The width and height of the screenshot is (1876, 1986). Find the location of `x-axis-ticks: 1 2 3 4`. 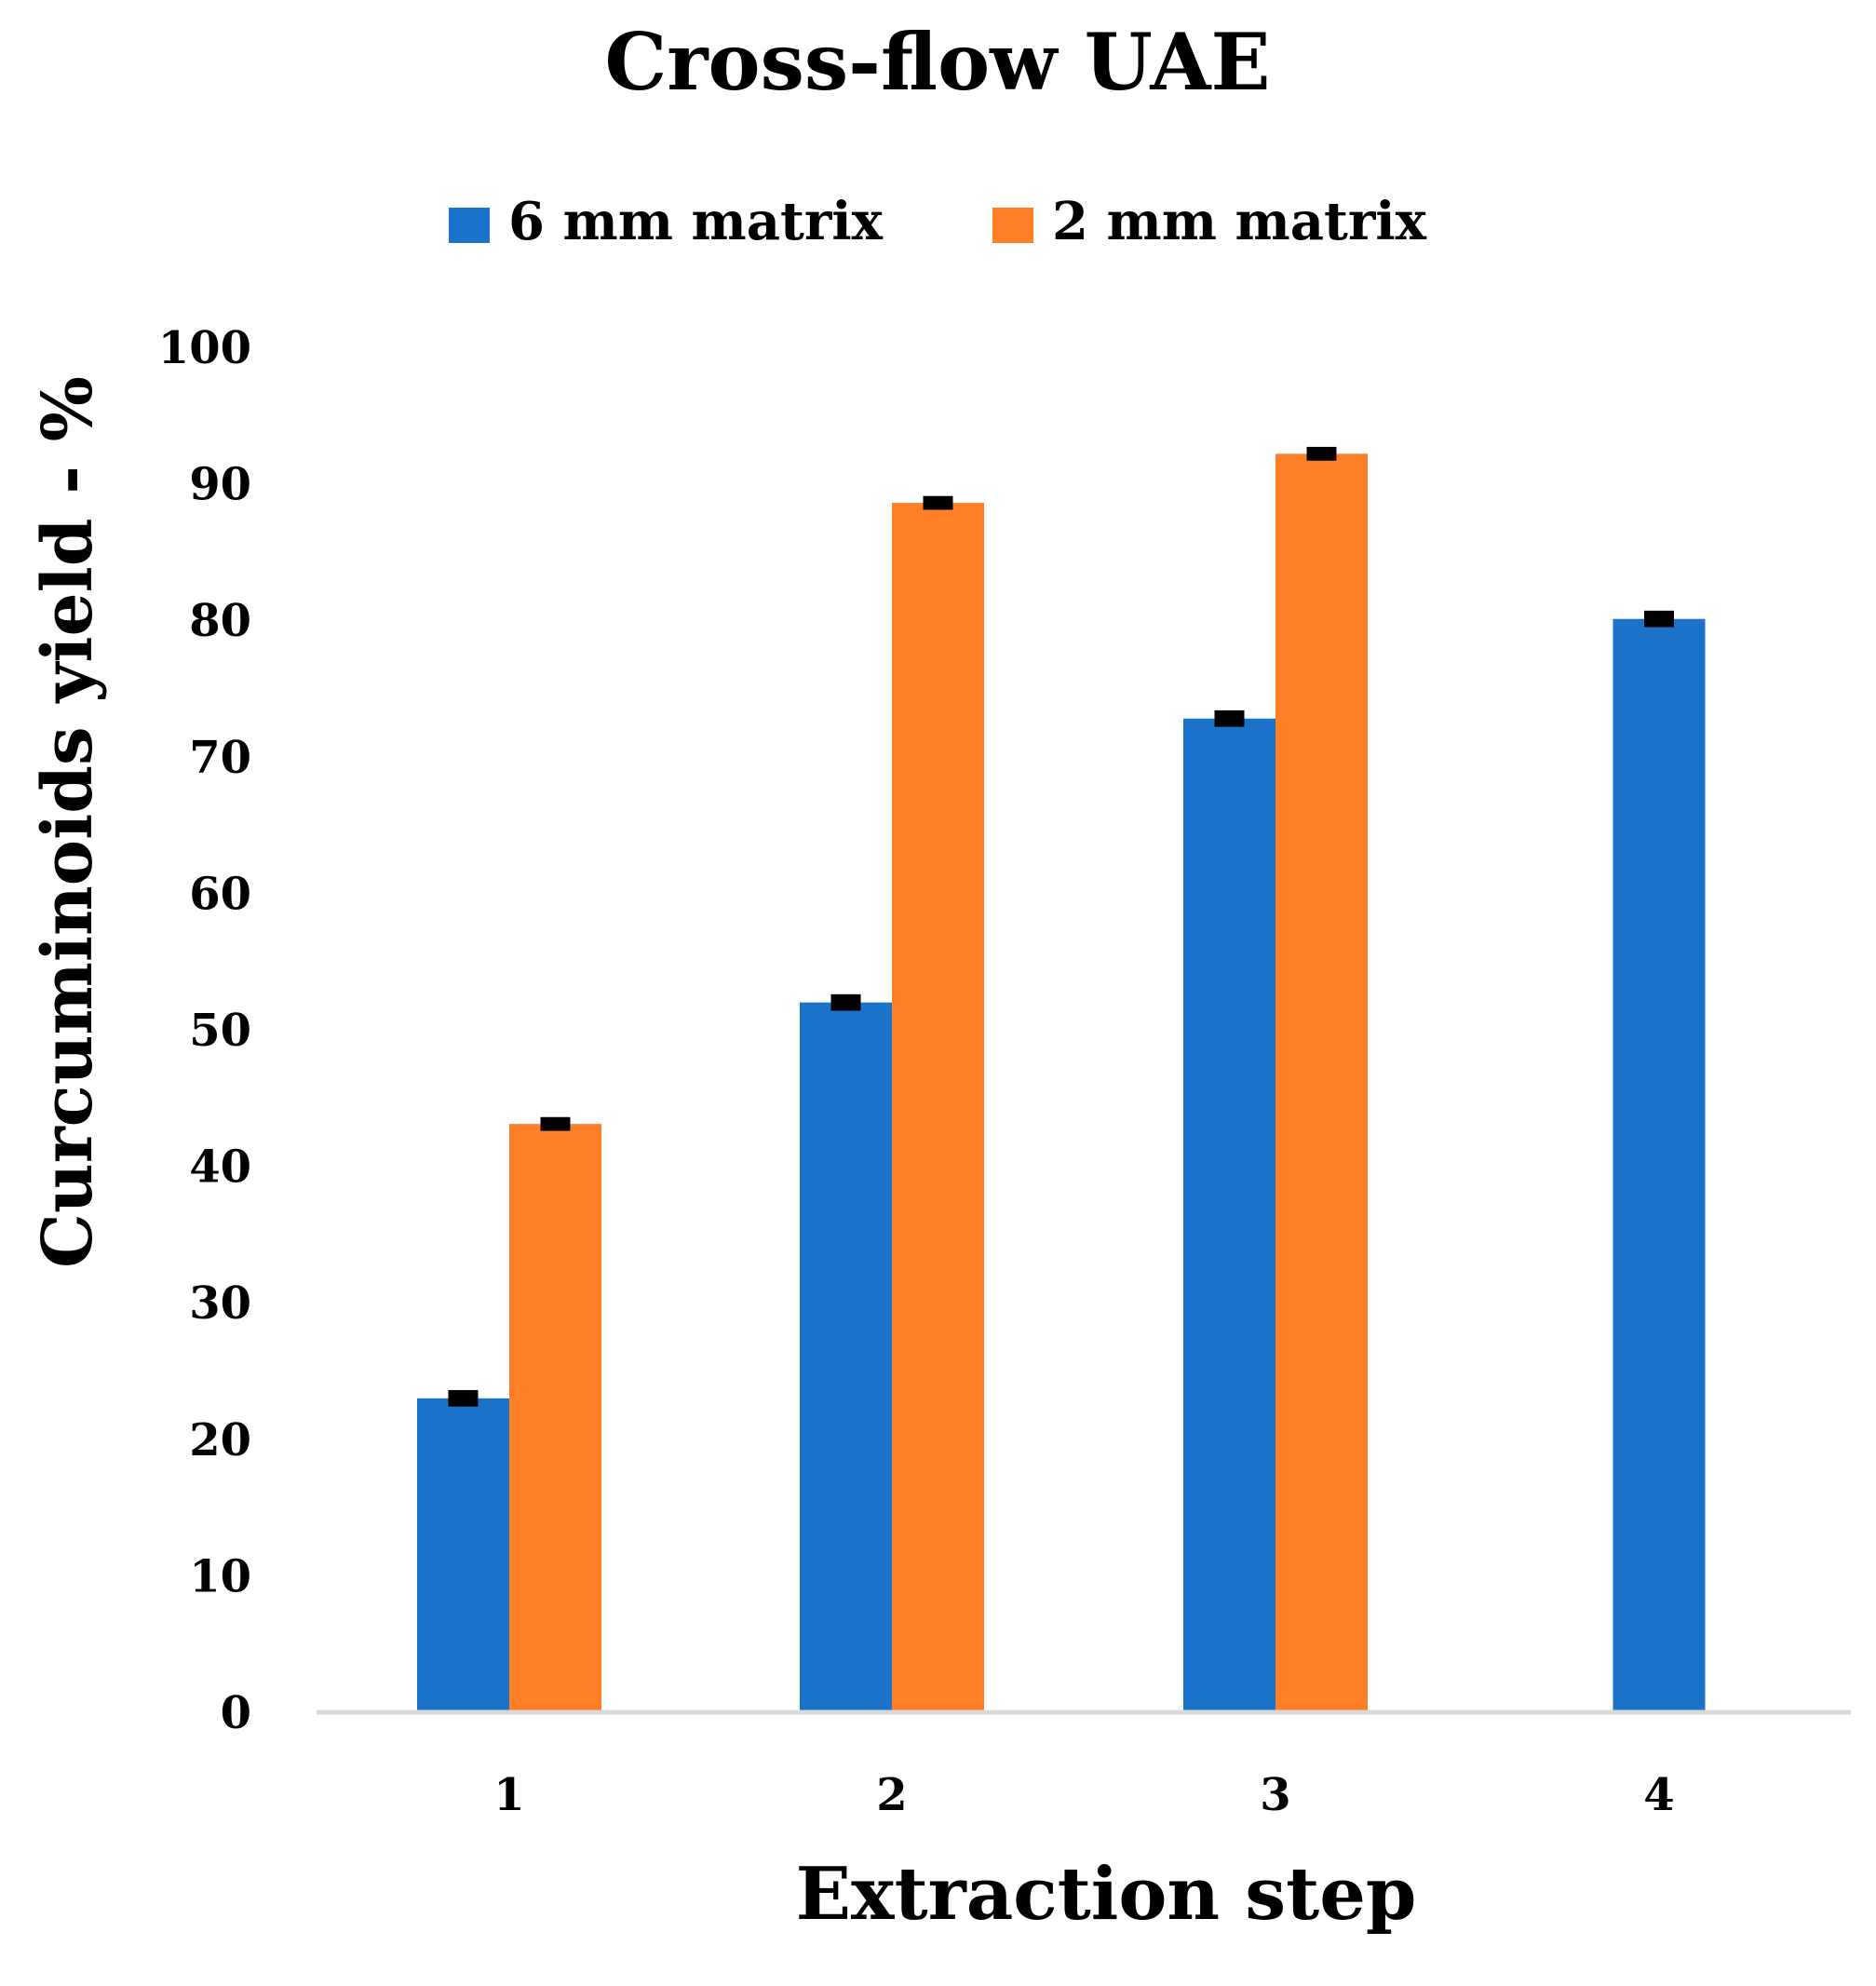

x-axis-ticks: 1 2 3 4 is located at coordinates (1083, 1795).